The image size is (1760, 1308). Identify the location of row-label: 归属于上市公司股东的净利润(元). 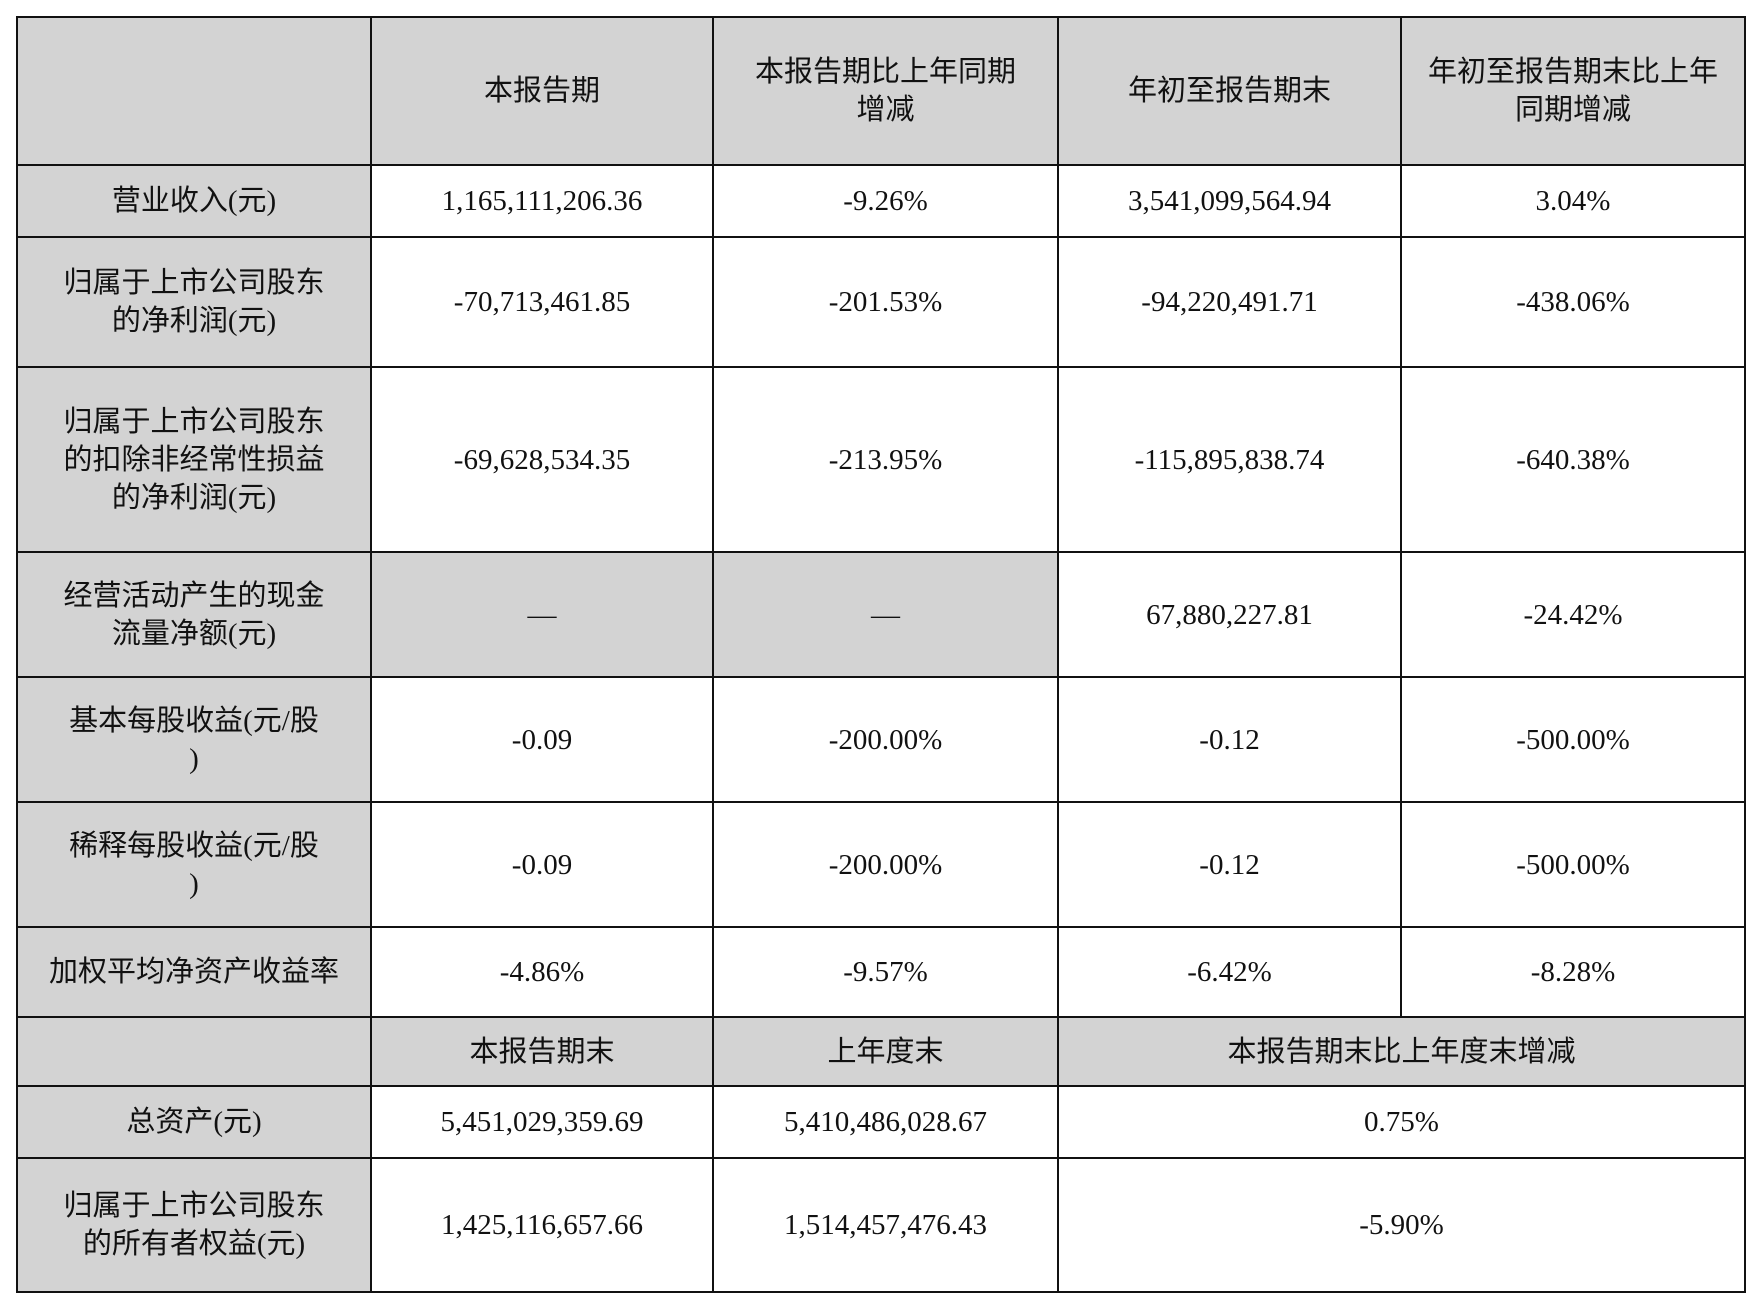
(194, 302).